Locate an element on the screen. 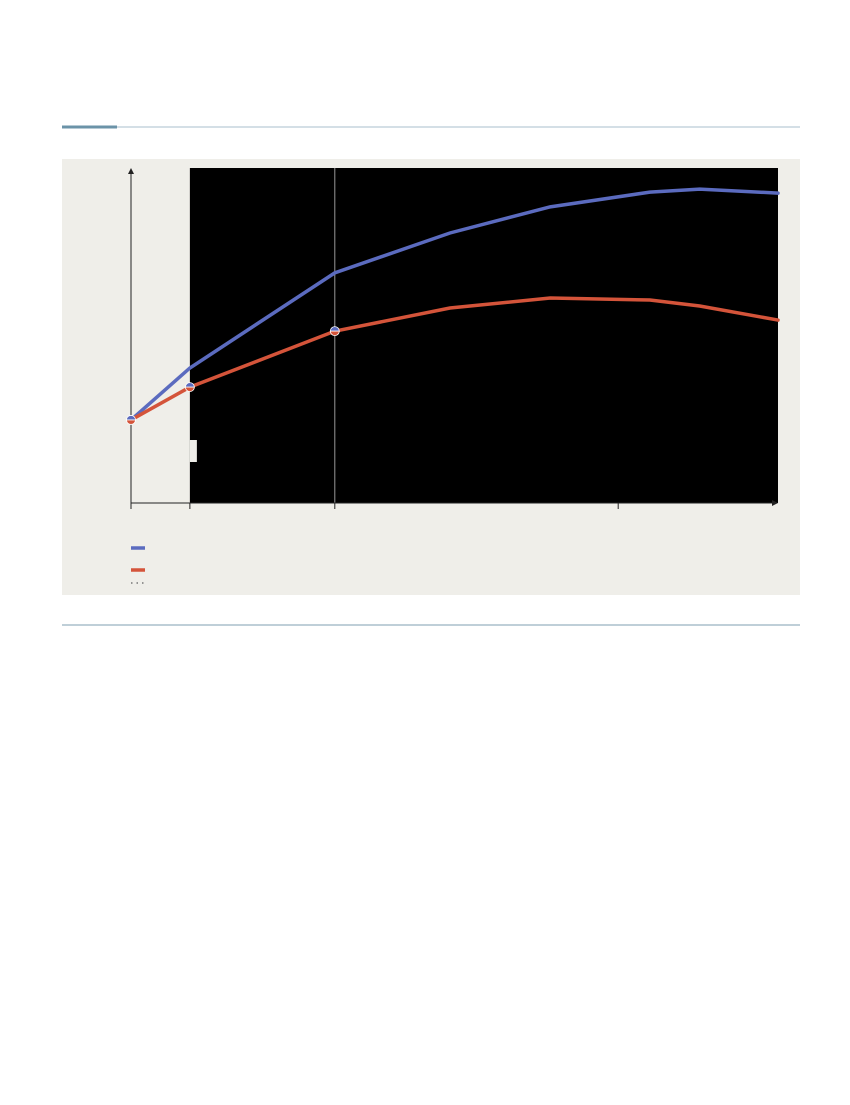 This screenshot has width=850, height=1105. notch is located at coordinates (193, 451).